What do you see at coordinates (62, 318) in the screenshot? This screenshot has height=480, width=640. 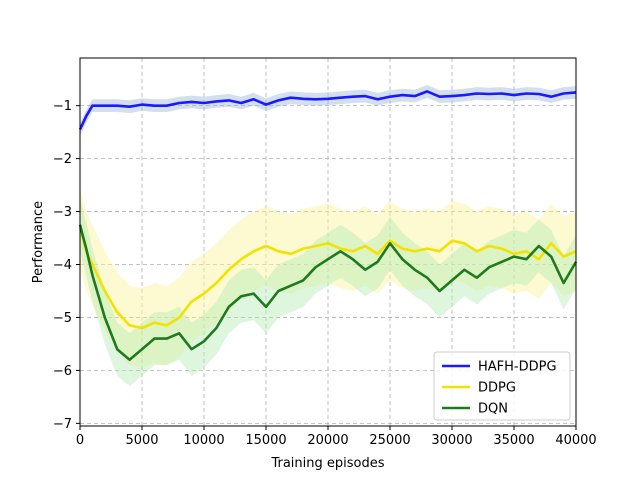 I see `y-tick-label: −5` at bounding box center [62, 318].